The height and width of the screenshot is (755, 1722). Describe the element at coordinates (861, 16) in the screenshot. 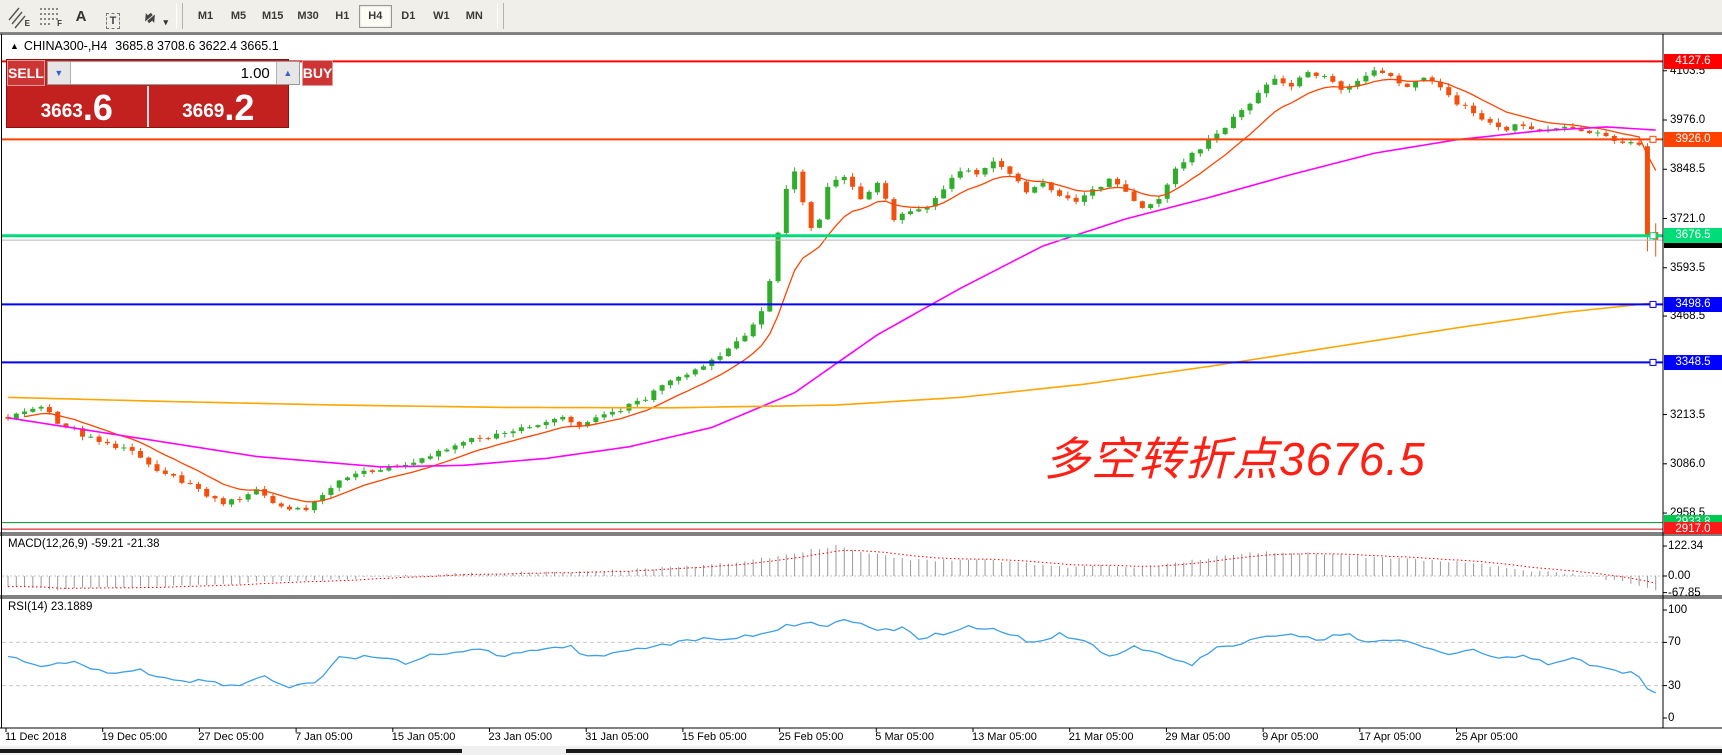

I see `top-toolbar: E F A T ▾ M1 M5 M15 M30 H1 H4 D1 W1 MN` at that location.